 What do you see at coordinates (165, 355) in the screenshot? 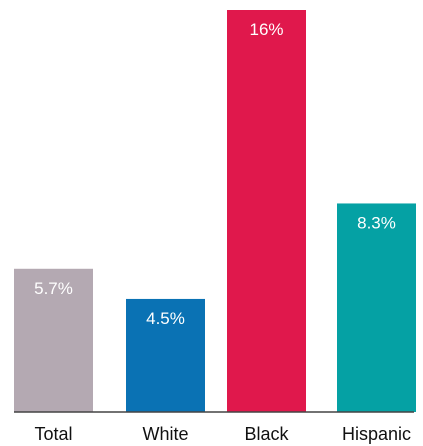
I see `bar-white` at bounding box center [165, 355].